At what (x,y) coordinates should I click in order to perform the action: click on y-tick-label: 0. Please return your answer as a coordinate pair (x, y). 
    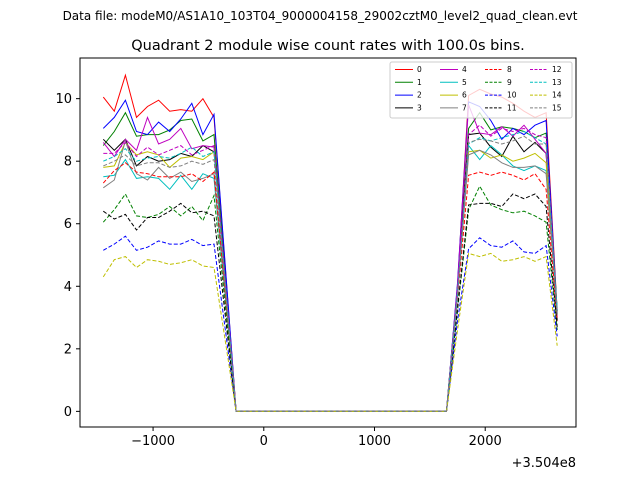
    Looking at the image, I should click on (68, 412).